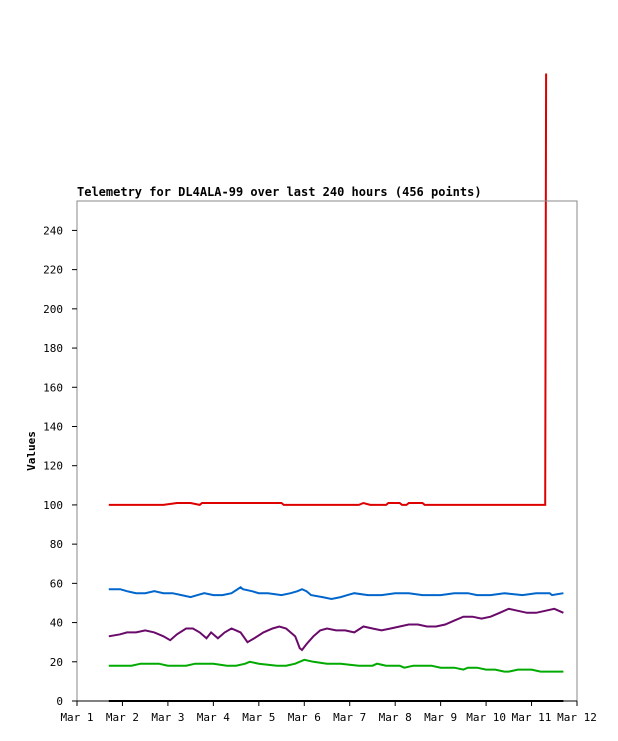 The width and height of the screenshot is (618, 741). Describe the element at coordinates (53, 466) in the screenshot. I see `y-tick-label: 120` at that location.